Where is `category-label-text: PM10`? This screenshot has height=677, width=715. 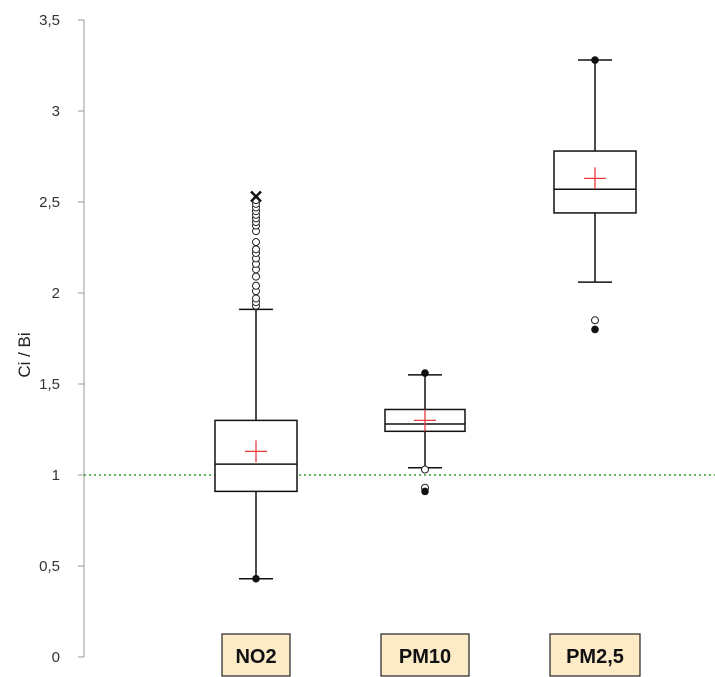 category-label-text: PM10 is located at coordinates (425, 657).